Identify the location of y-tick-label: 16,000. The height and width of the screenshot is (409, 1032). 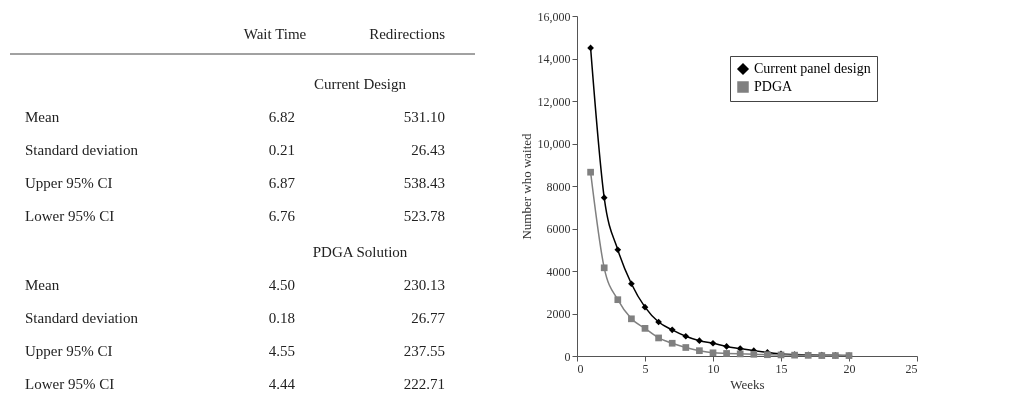
(554, 16).